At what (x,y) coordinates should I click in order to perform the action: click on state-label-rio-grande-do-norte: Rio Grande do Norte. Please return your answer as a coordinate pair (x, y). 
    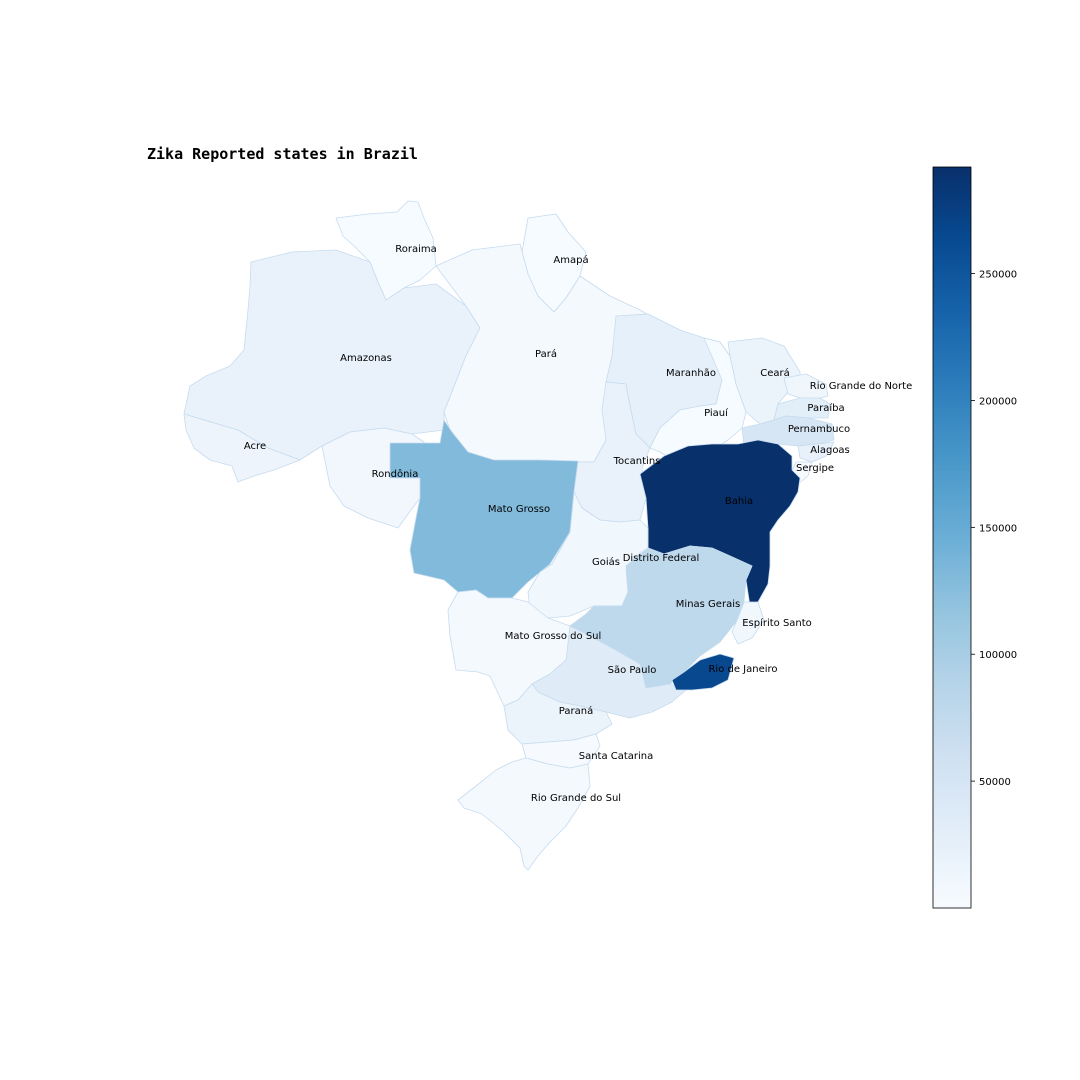
    Looking at the image, I should click on (861, 386).